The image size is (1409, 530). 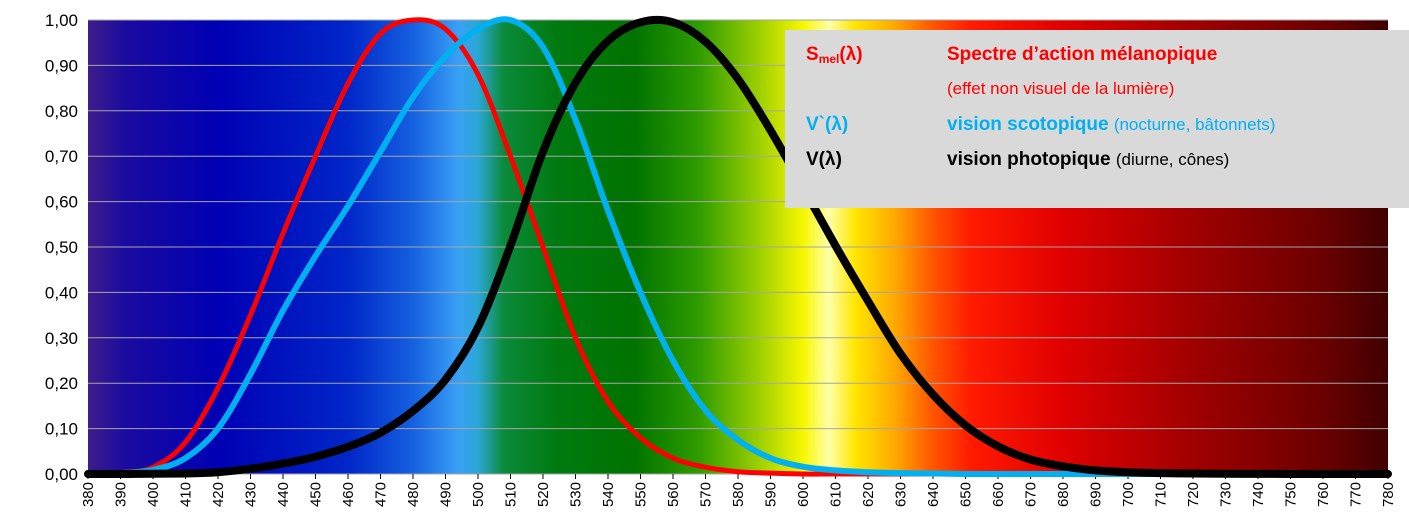 I want to click on x-tick-label: 530, so click(x=576, y=494).